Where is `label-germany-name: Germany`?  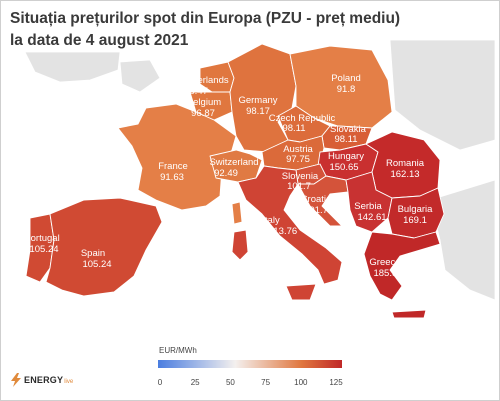
label-germany-name: Germany is located at coordinates (257, 100).